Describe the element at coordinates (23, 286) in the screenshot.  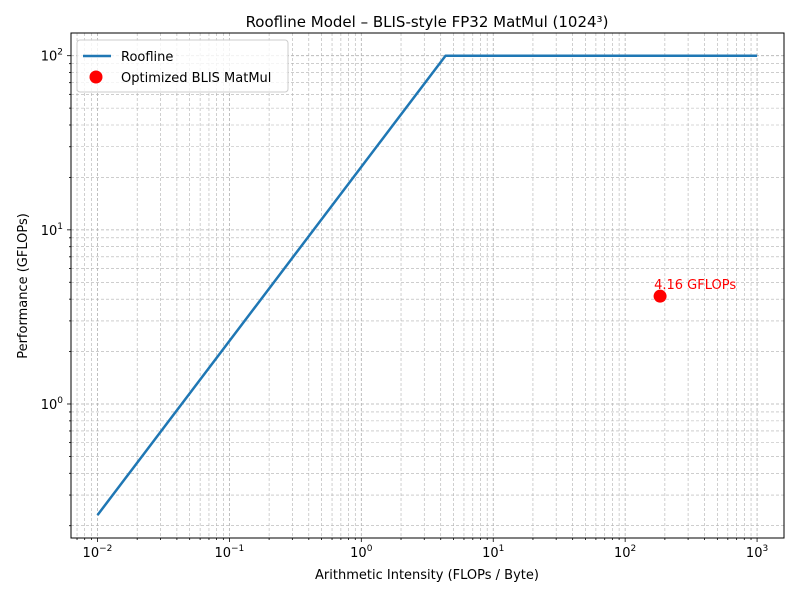
I see `y-axis-label: Performance (GFLOPs)` at that location.